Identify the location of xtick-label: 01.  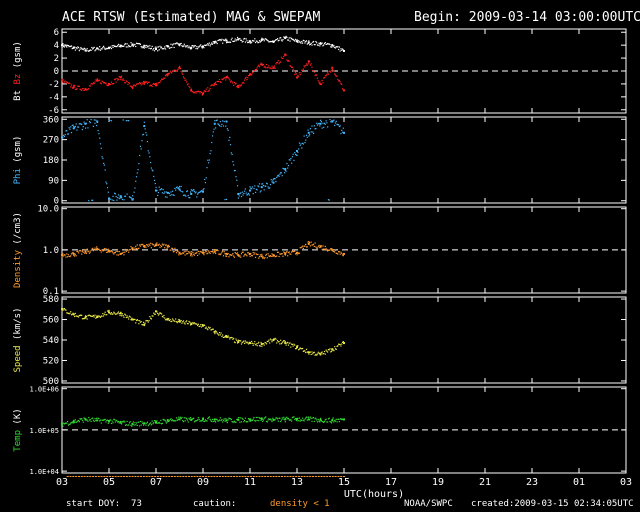
(579, 482).